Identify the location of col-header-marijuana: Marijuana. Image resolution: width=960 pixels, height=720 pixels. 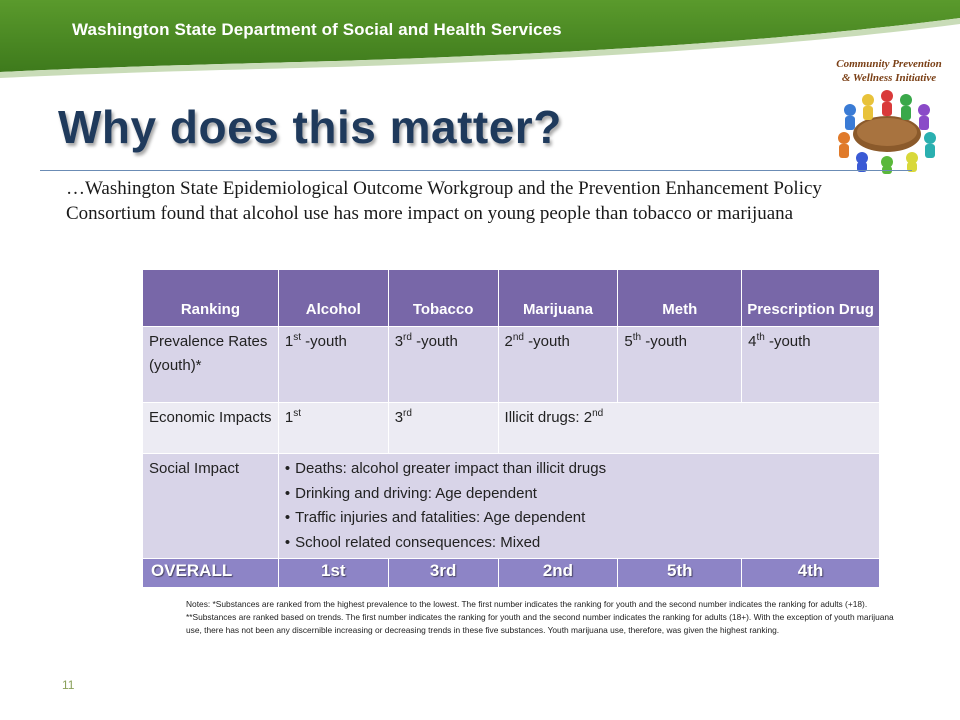
(558, 298).